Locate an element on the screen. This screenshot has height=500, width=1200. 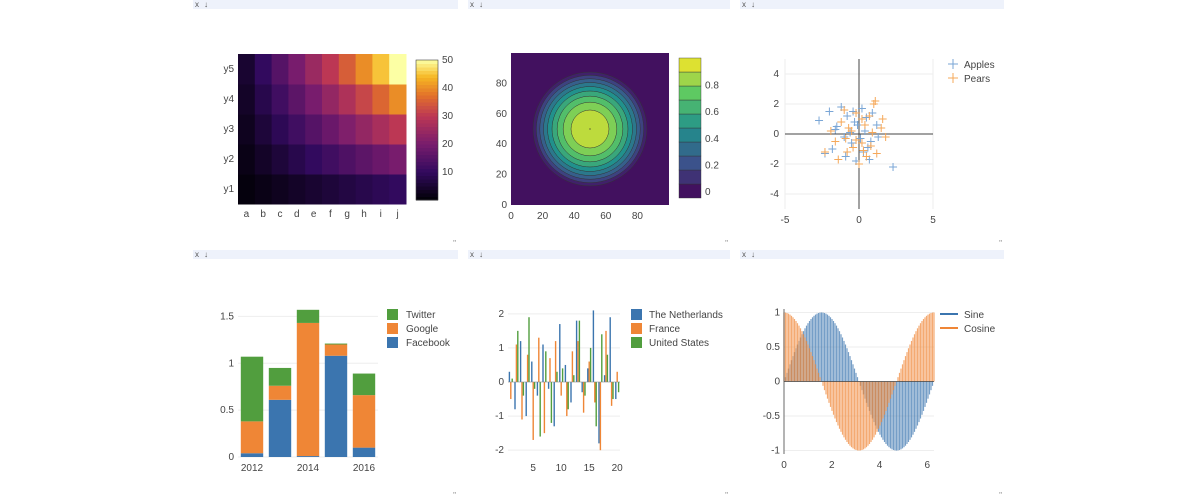
stacked-bar is located at coordinates (364, 452).